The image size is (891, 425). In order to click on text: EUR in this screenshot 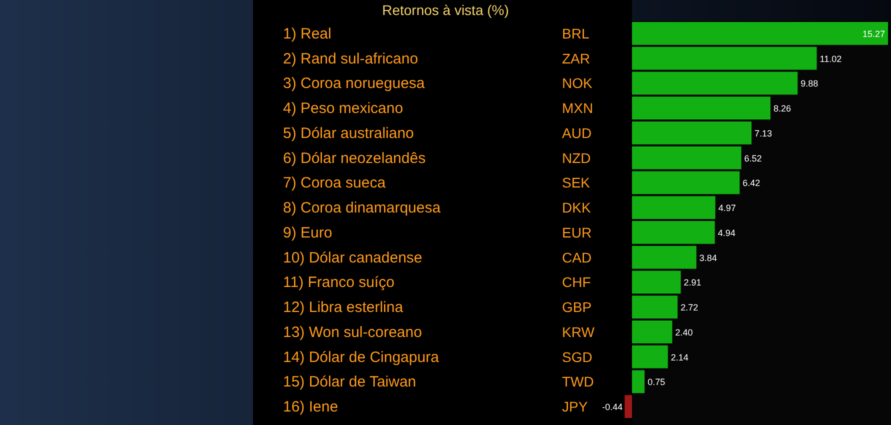, I will do `click(577, 232)`.